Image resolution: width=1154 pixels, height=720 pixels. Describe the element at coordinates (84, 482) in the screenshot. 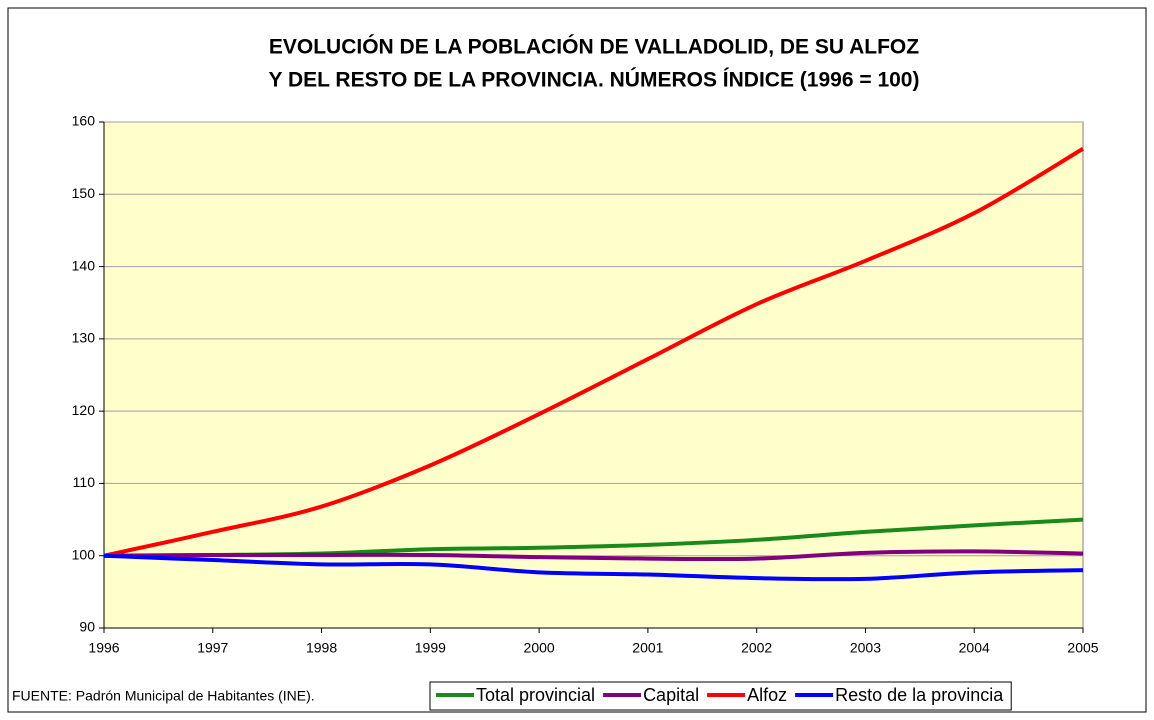

I see `y-tick-label: 110` at that location.